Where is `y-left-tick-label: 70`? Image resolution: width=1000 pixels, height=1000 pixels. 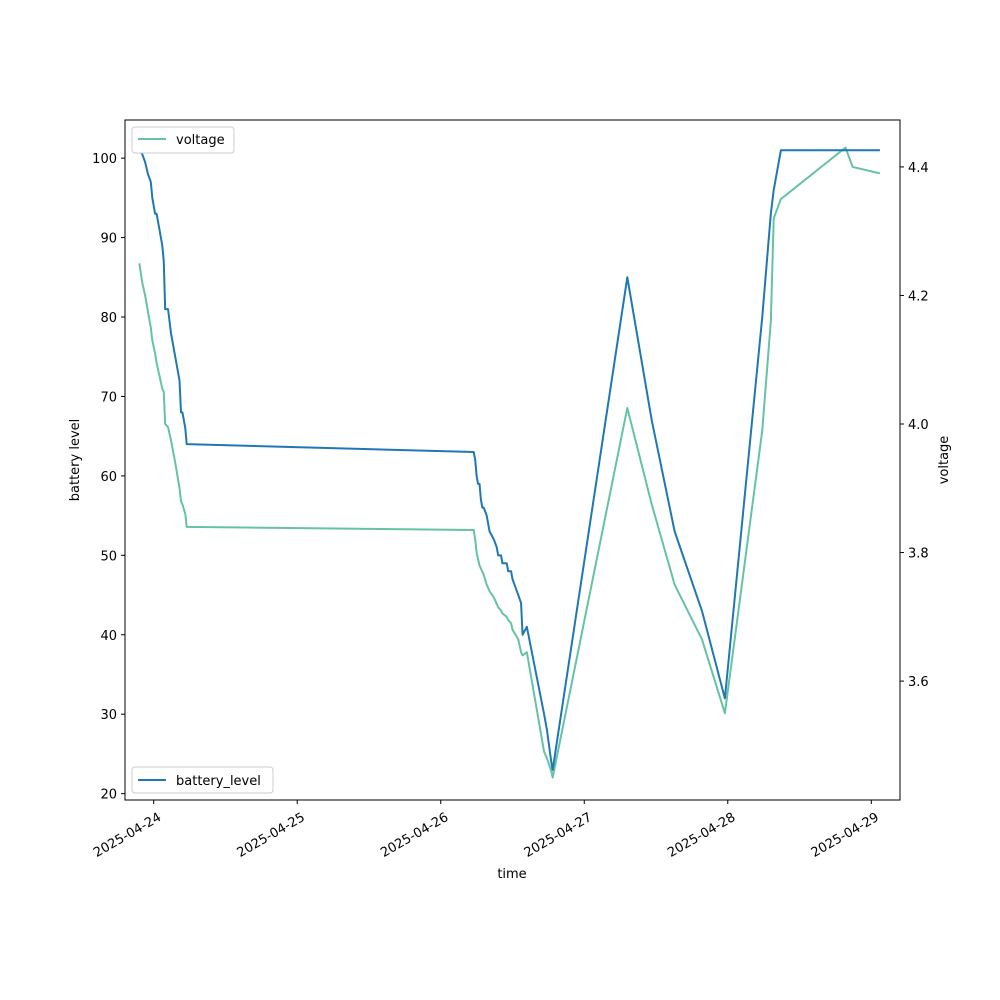
y-left-tick-label: 70 is located at coordinates (108, 397).